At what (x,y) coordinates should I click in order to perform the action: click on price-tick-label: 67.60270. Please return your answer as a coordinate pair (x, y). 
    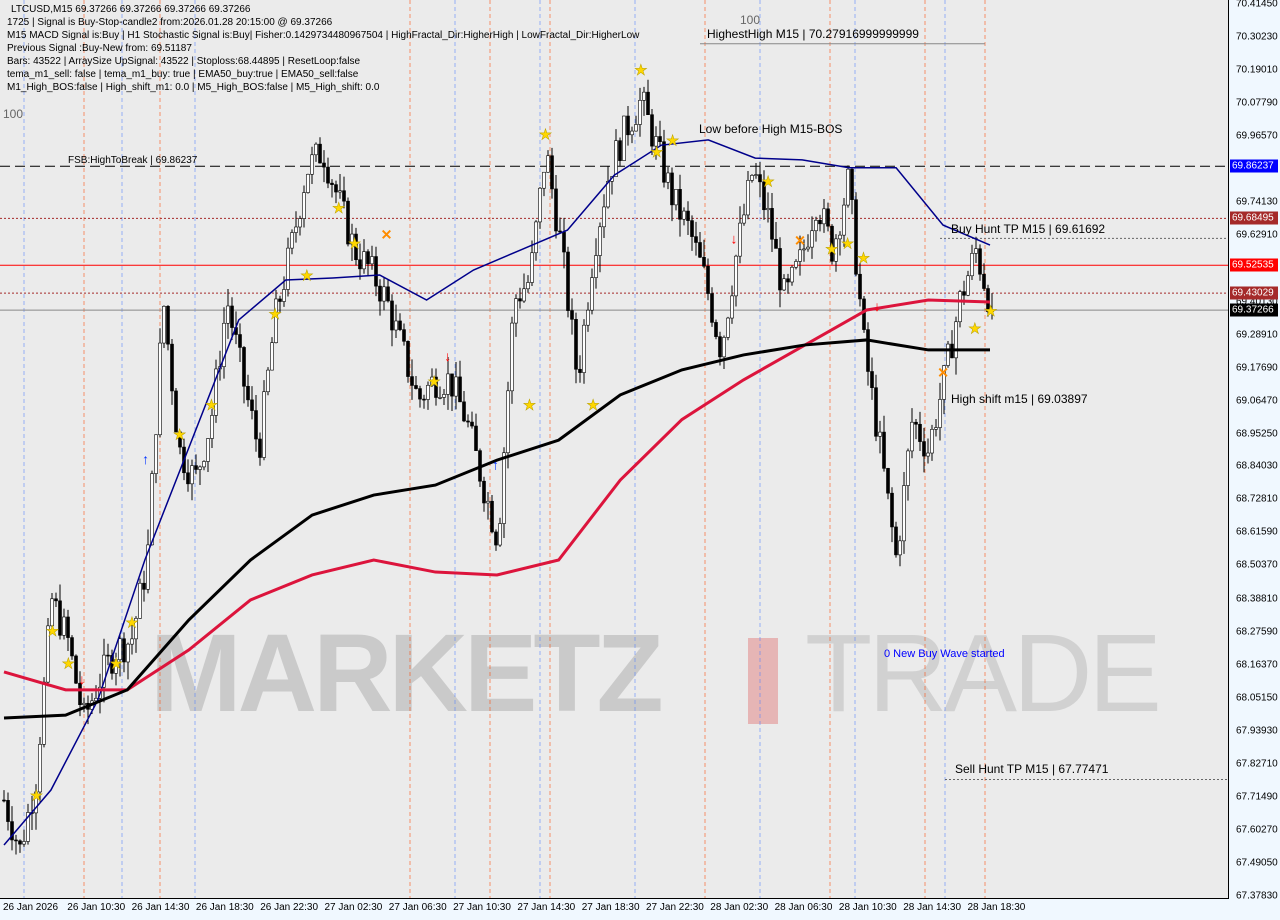
    Looking at the image, I should click on (1257, 830).